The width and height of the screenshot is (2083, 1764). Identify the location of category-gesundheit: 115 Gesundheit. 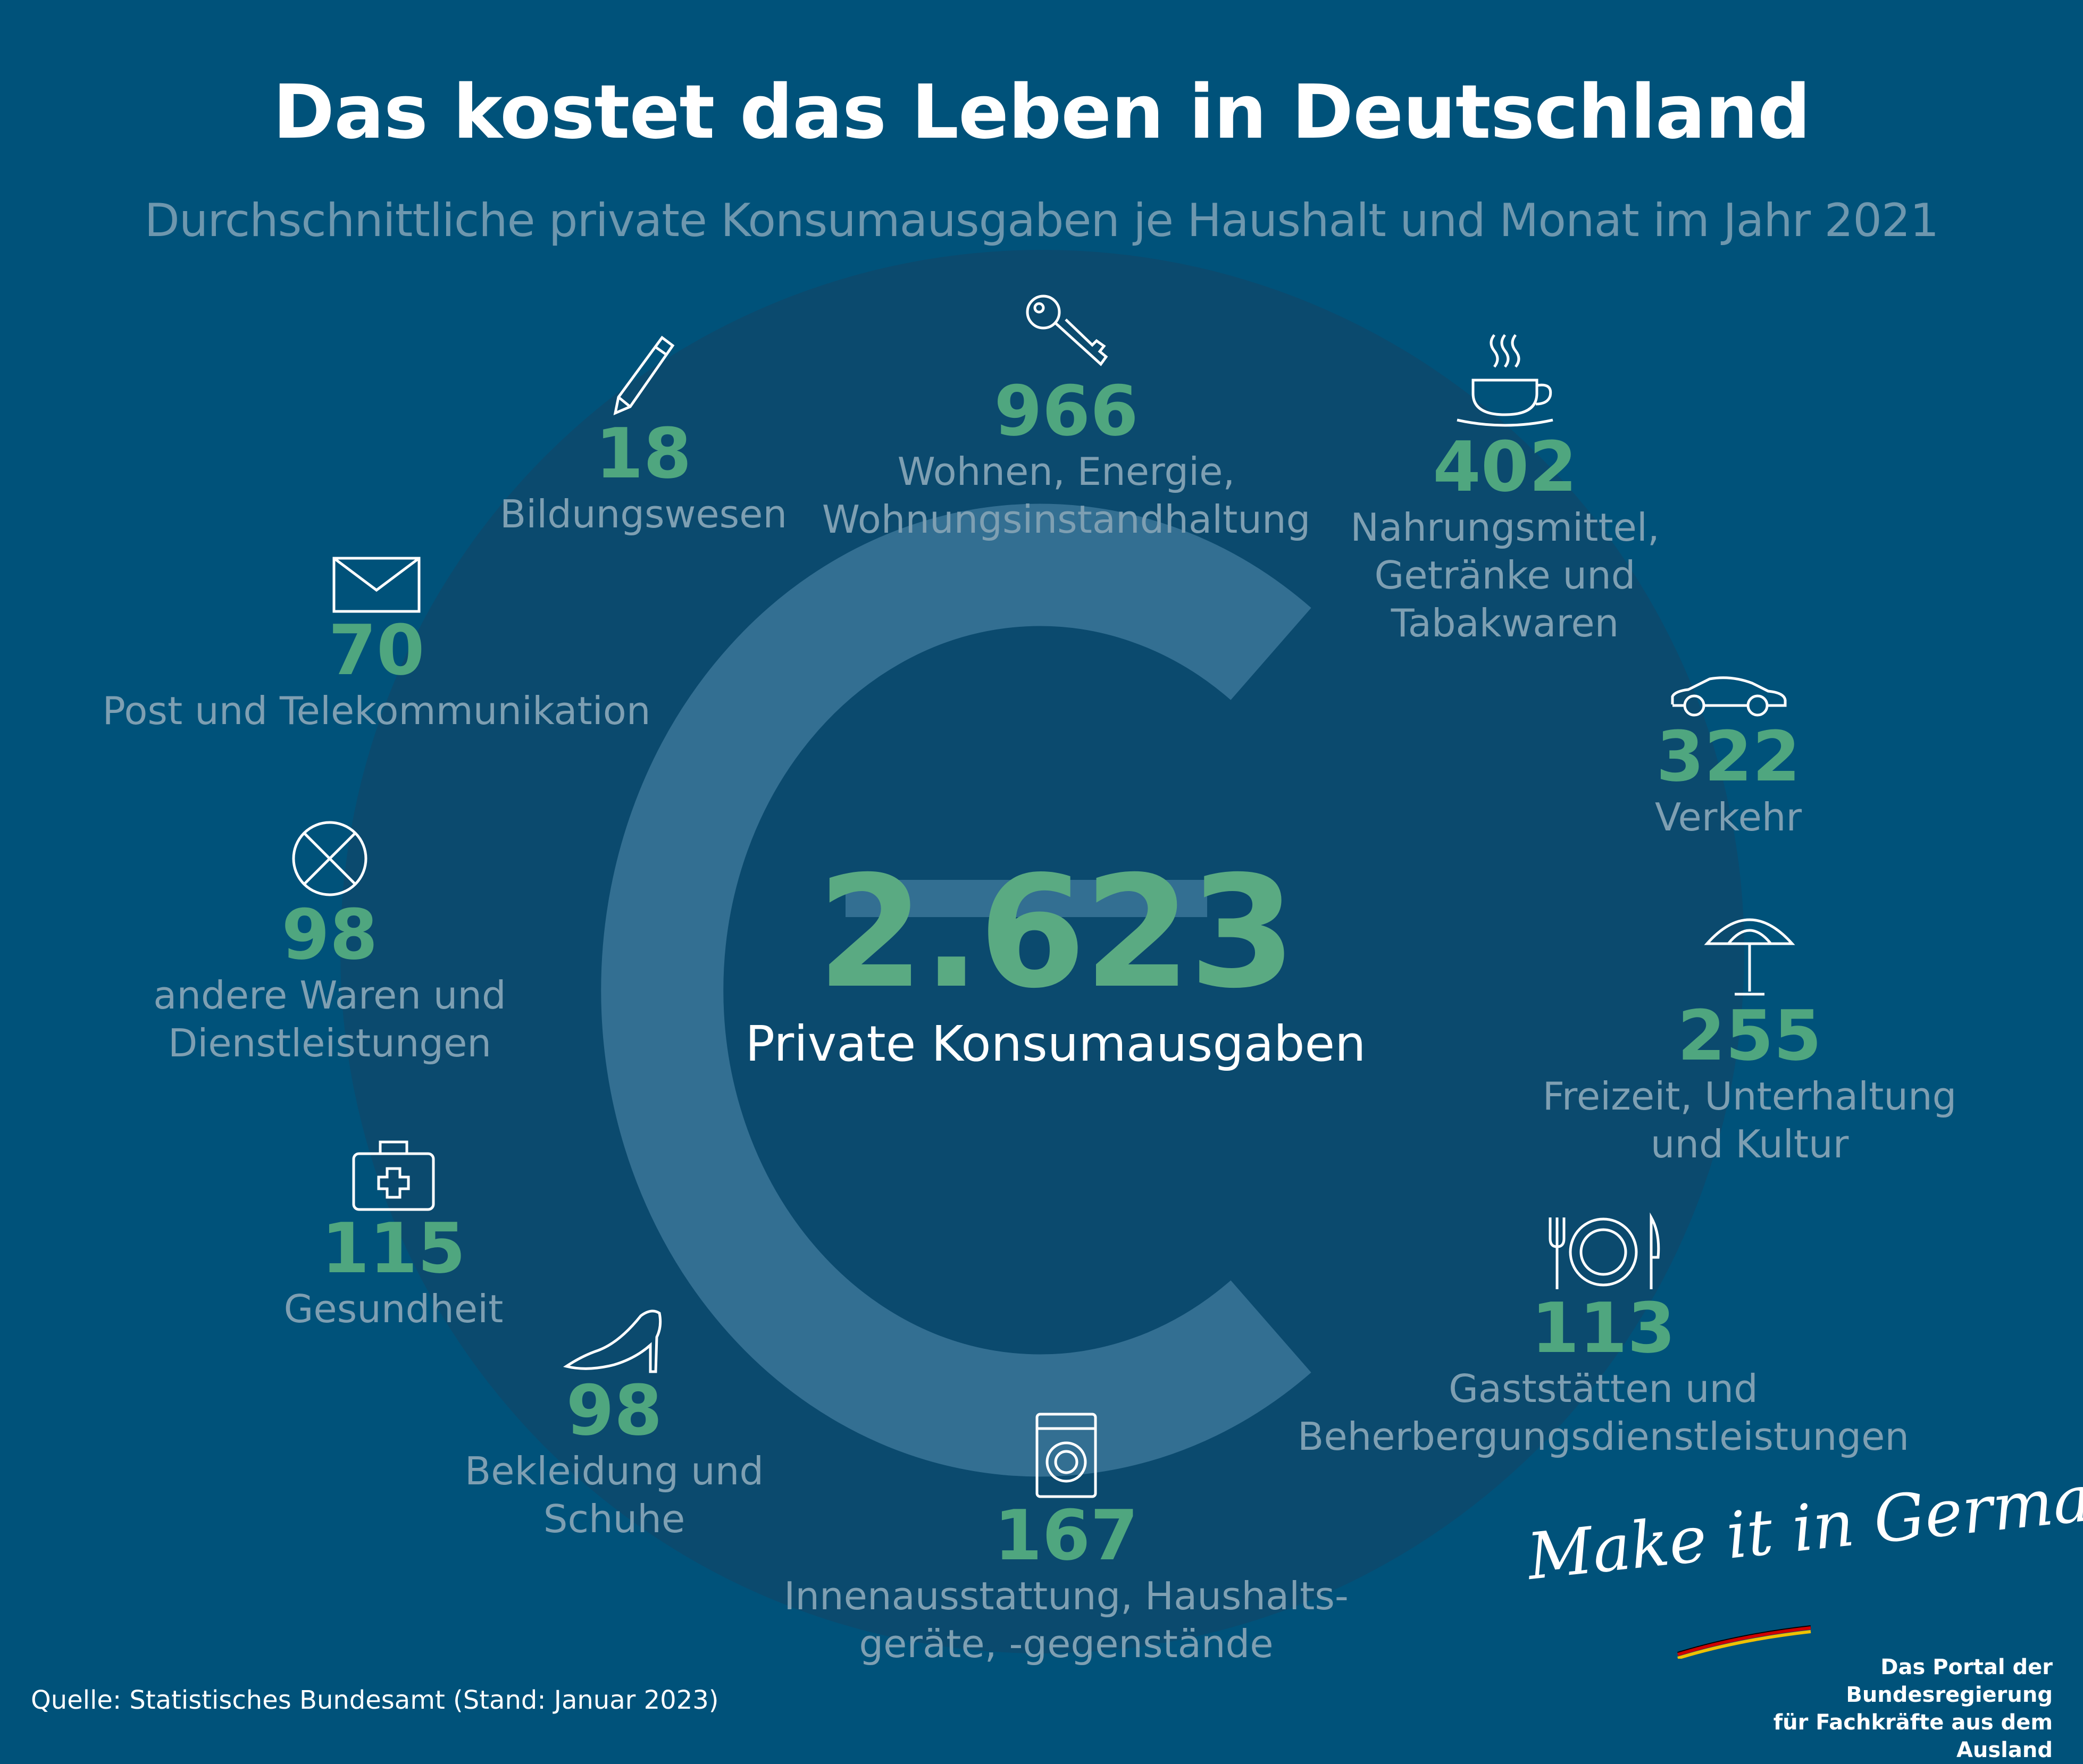
(394, 1235).